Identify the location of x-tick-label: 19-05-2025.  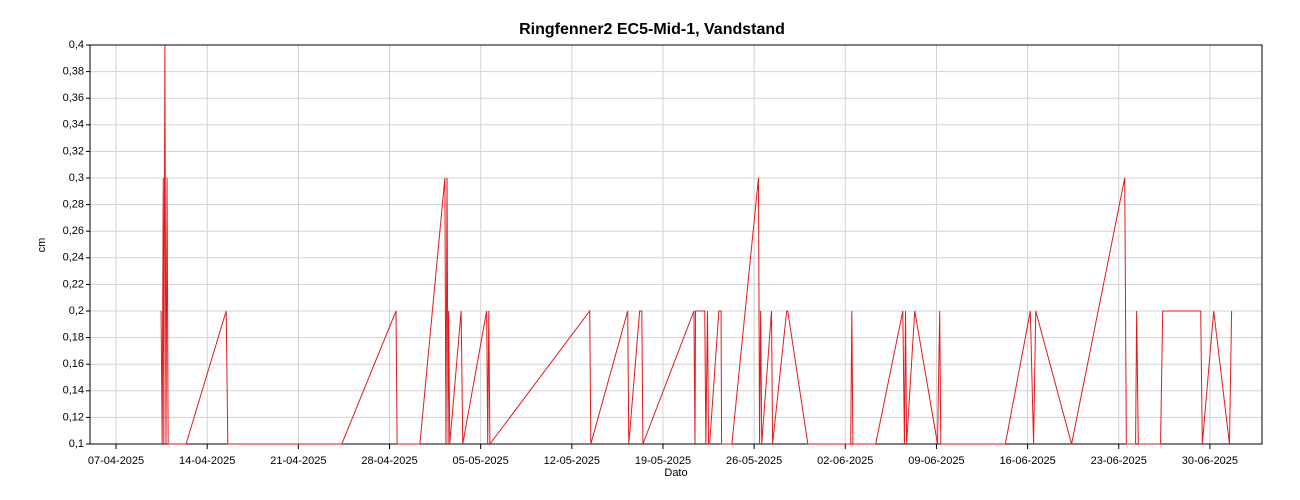
(663, 461).